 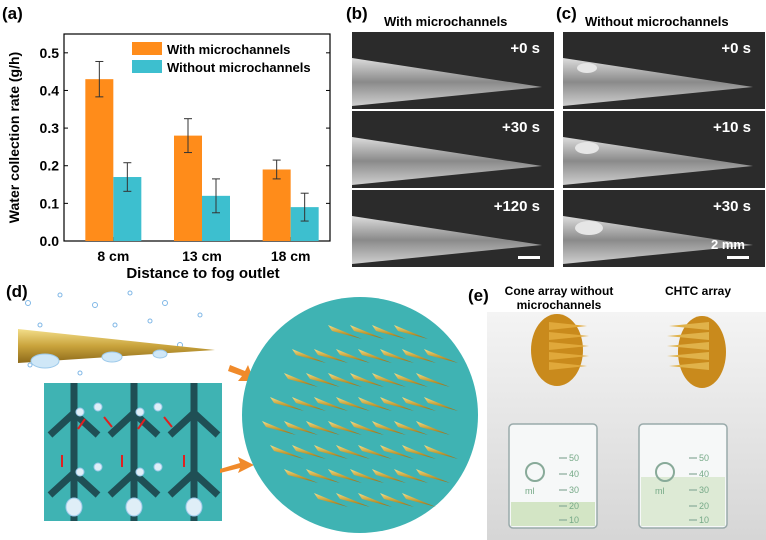 I want to click on photo-c-2: +10 s, so click(x=664, y=149).